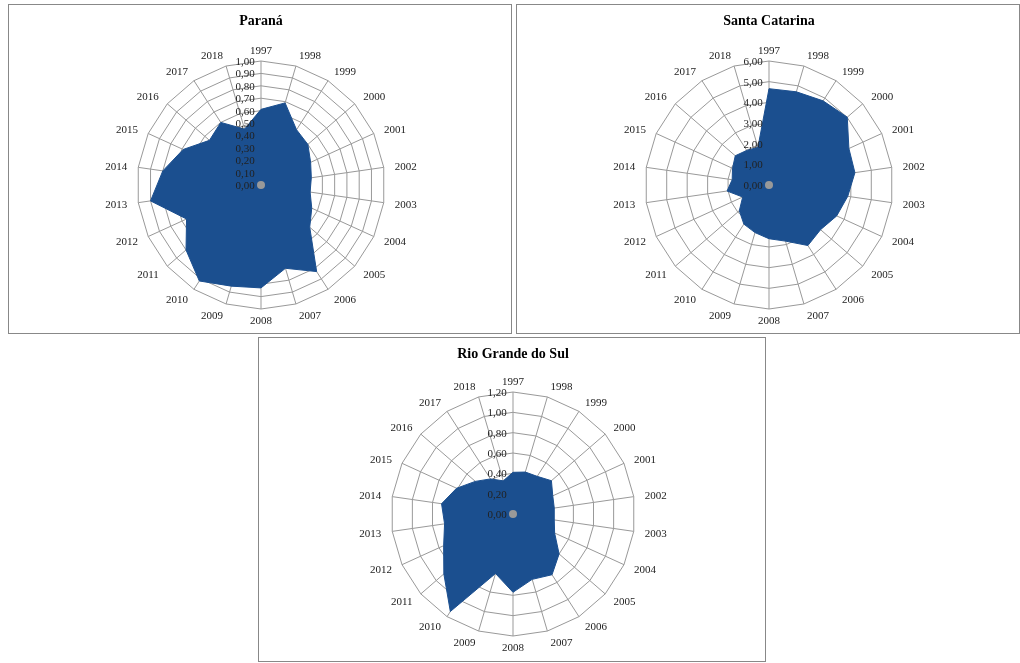 This screenshot has width=1020, height=663. What do you see at coordinates (753, 81) in the screenshot?
I see `y-tick-label: 5,00` at bounding box center [753, 81].